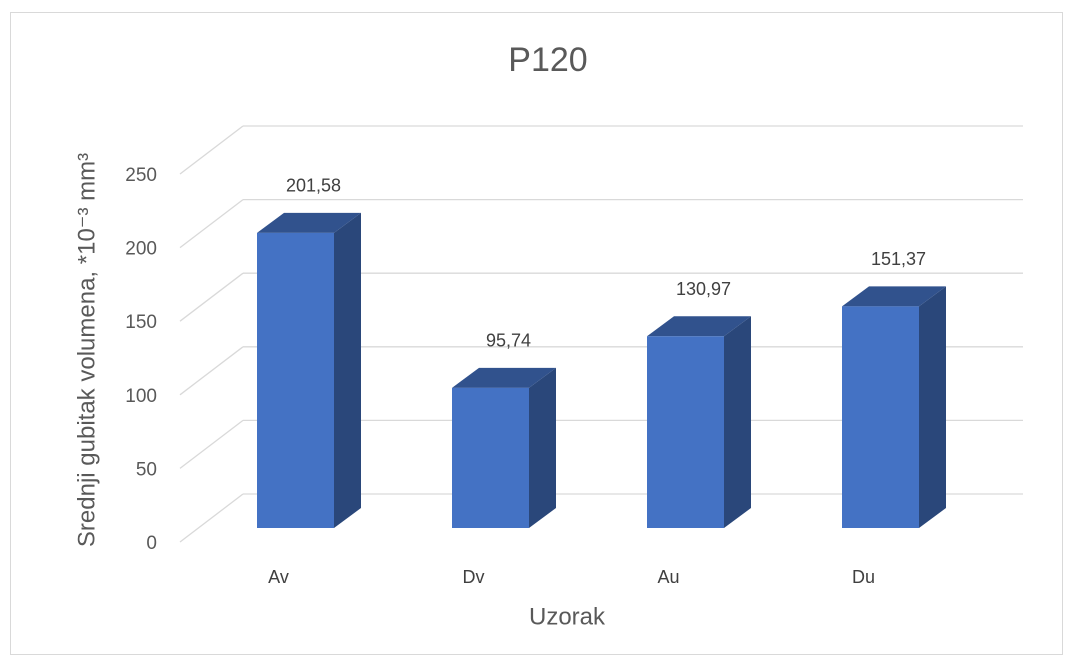 This screenshot has width=1073, height=665. Describe the element at coordinates (474, 577) in the screenshot. I see `x-tick-label: Dv` at that location.